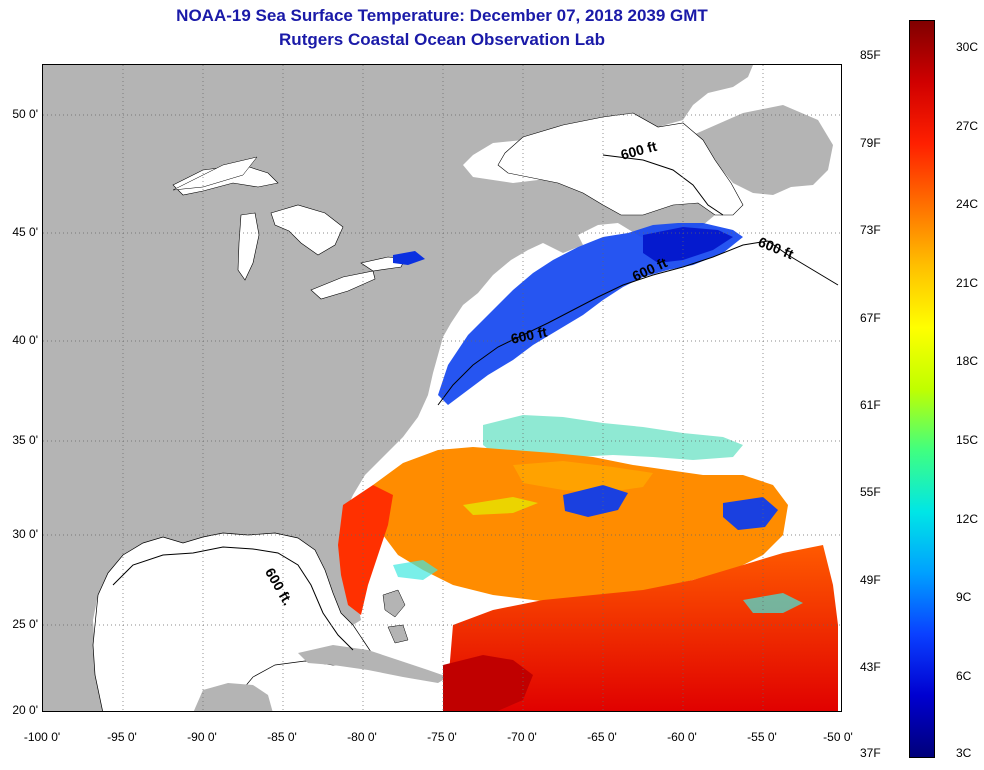 The height and width of the screenshot is (770, 984). Describe the element at coordinates (620, 164) in the screenshot. I see `gulf-st-lawrence` at that location.